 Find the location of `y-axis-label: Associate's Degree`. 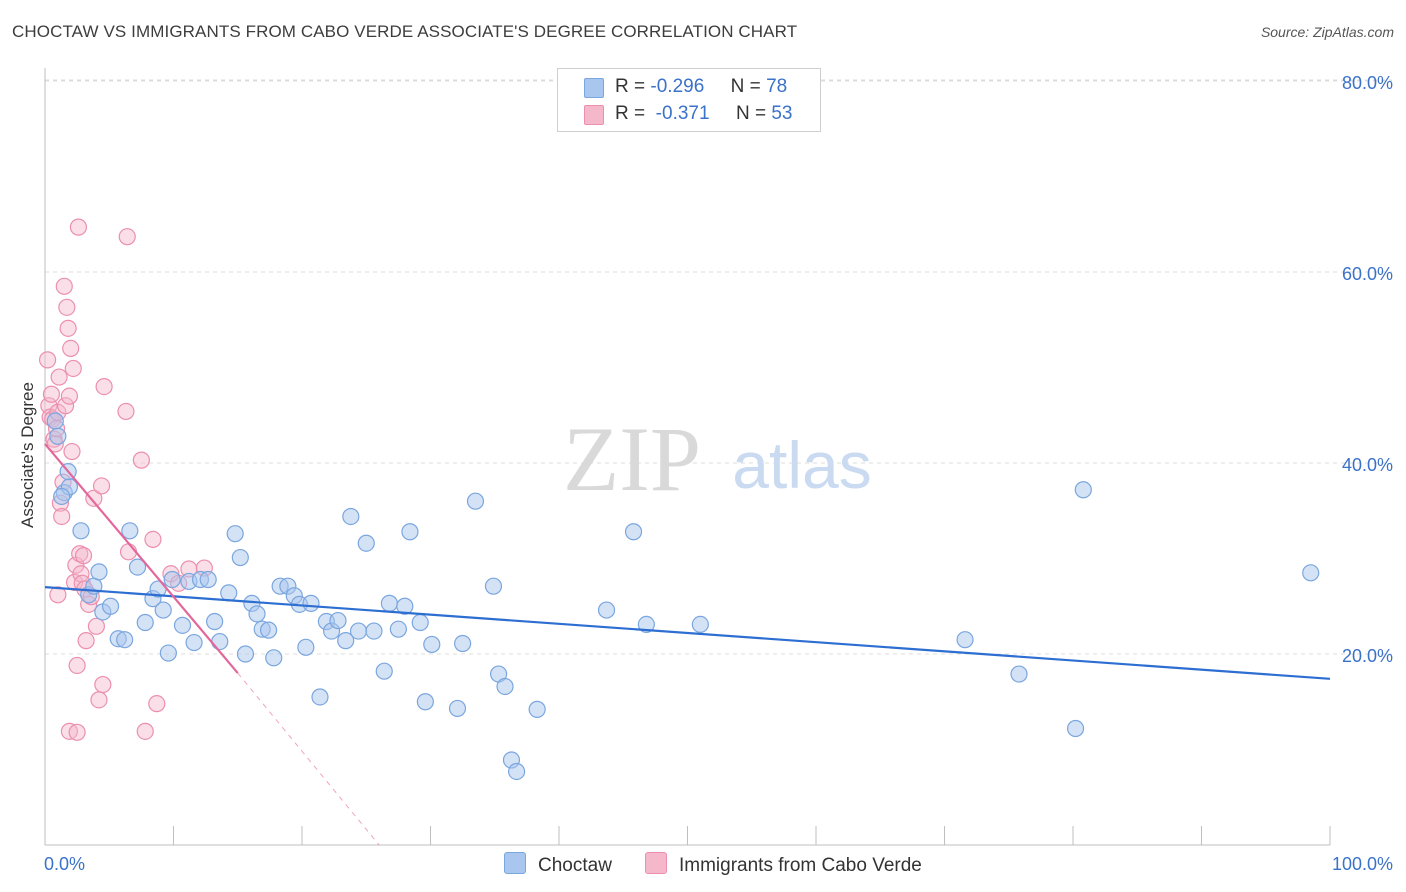

y-axis-label: Associate's Degree is located at coordinates (27, 455).